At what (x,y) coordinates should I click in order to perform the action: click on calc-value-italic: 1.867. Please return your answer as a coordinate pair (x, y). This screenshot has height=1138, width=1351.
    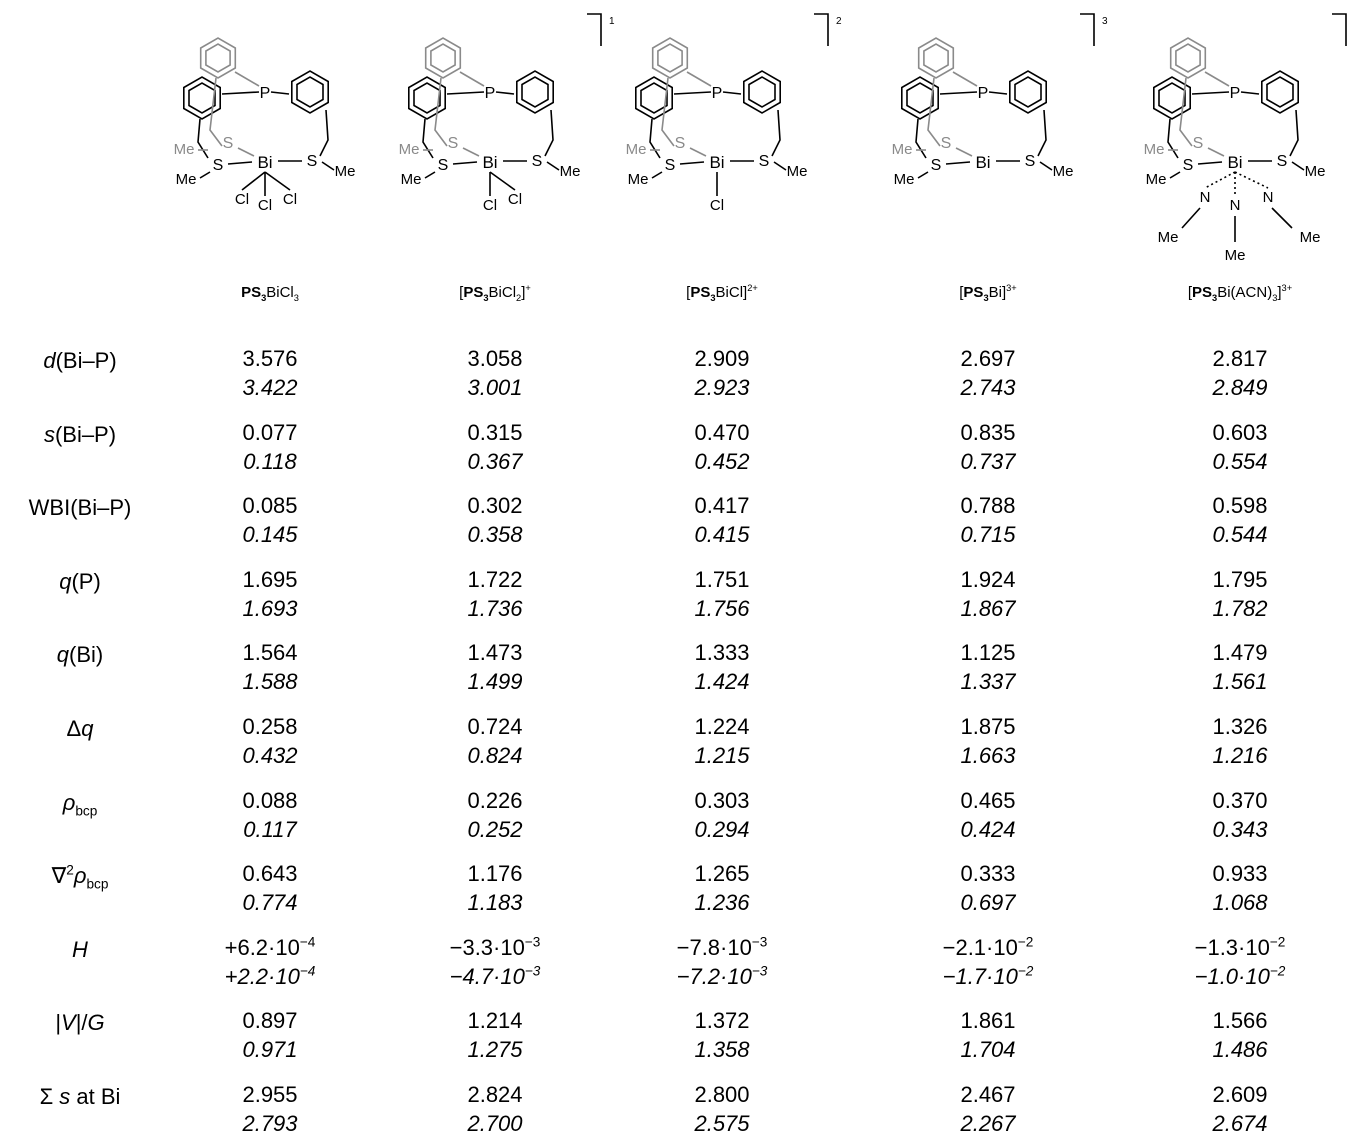
    Looking at the image, I should click on (988, 608).